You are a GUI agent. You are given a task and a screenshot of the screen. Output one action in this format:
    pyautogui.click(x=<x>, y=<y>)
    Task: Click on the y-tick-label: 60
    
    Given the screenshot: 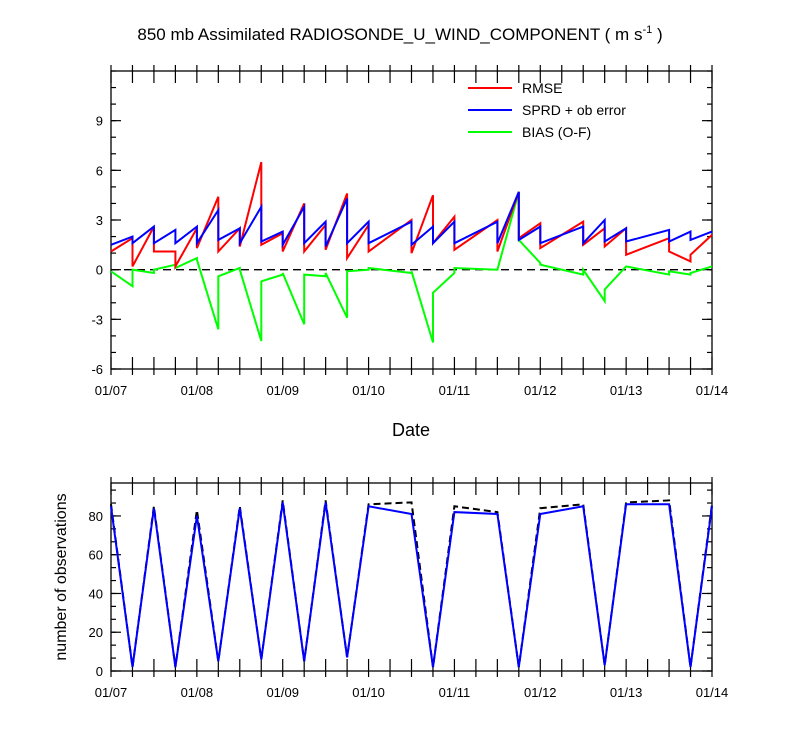 What is the action you would take?
    pyautogui.click(x=96, y=555)
    